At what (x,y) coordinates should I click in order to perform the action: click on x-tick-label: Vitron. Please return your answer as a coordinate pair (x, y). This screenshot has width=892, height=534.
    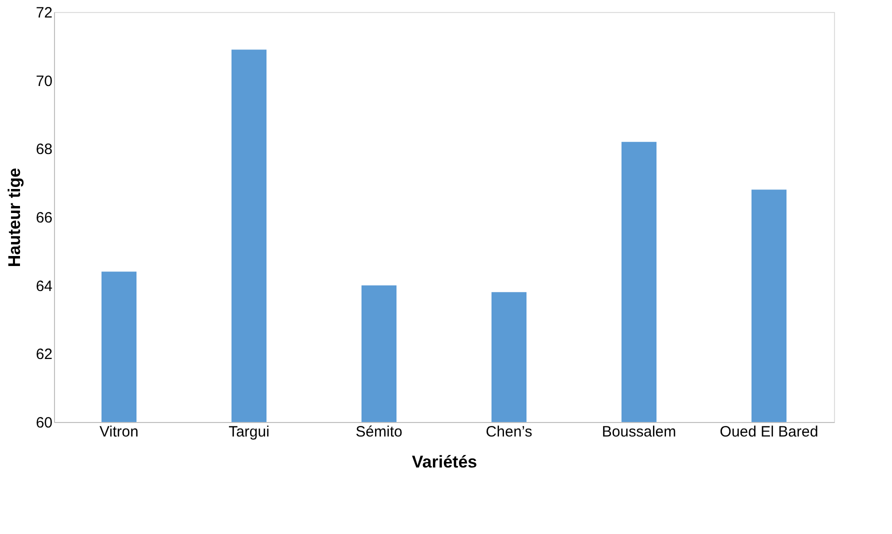
    Looking at the image, I should click on (119, 432).